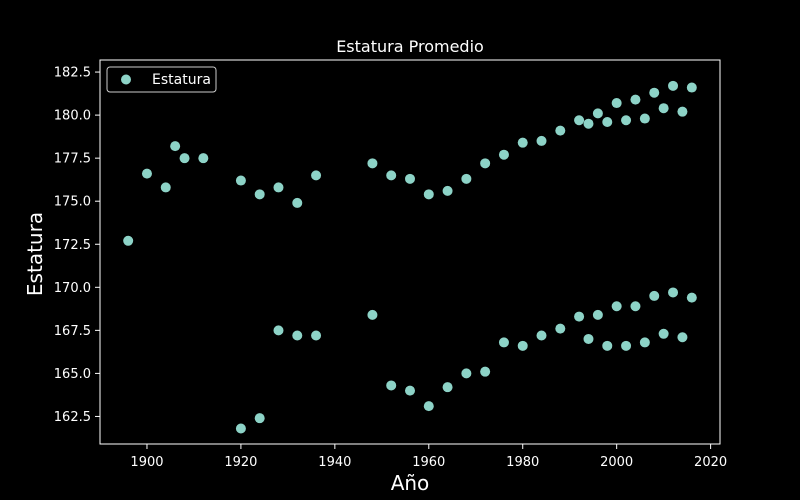 The height and width of the screenshot is (500, 800). Describe the element at coordinates (616, 462) in the screenshot. I see `x-tick-label: 2000` at that location.